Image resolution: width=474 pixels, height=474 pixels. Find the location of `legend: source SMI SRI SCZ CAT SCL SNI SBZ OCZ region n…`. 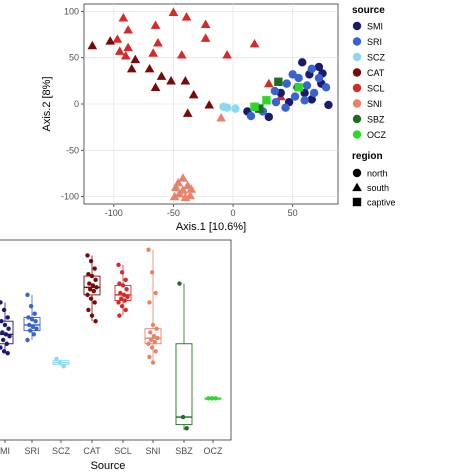

legend: source SMI SRI SCZ CAT SCL SNI SBZ OCZ region n… is located at coordinates (374, 106).